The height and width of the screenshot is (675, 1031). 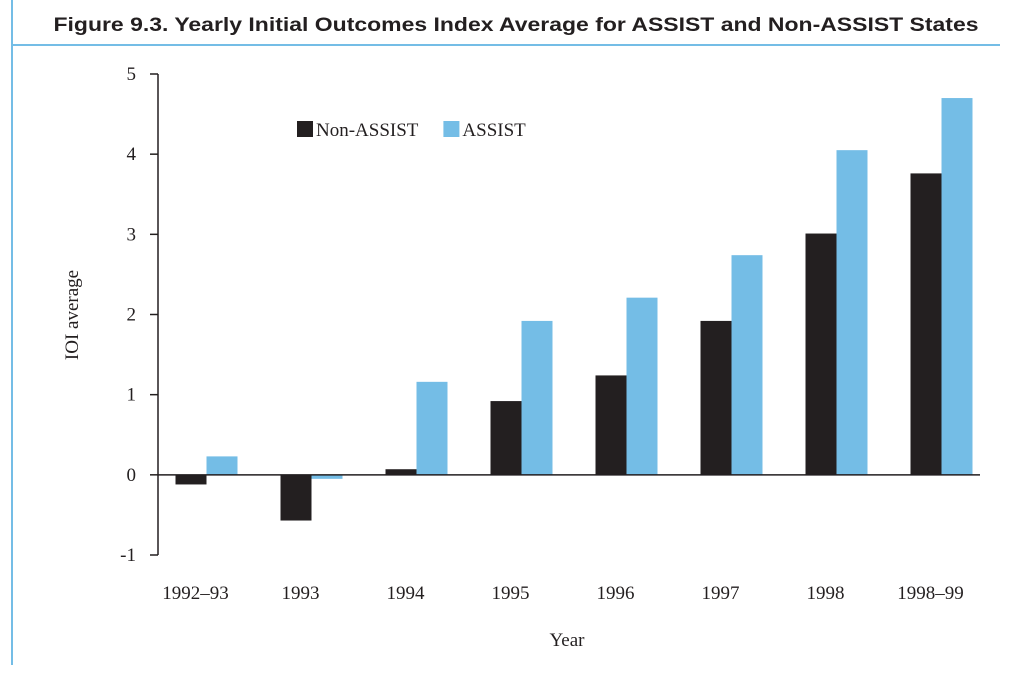 What do you see at coordinates (511, 593) in the screenshot?
I see `x-tick-label: 1995` at bounding box center [511, 593].